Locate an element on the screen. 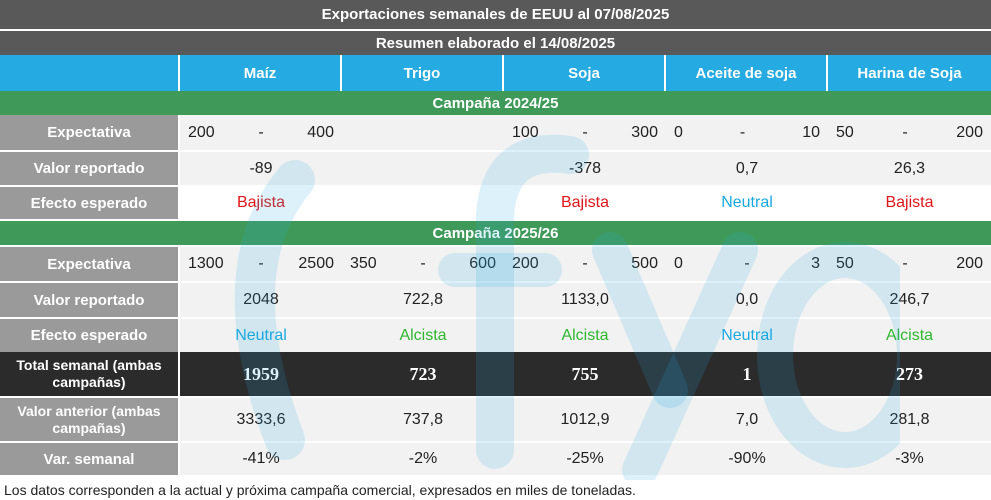 This screenshot has width=991, height=500. efecto-soja: Bajista is located at coordinates (585, 203).